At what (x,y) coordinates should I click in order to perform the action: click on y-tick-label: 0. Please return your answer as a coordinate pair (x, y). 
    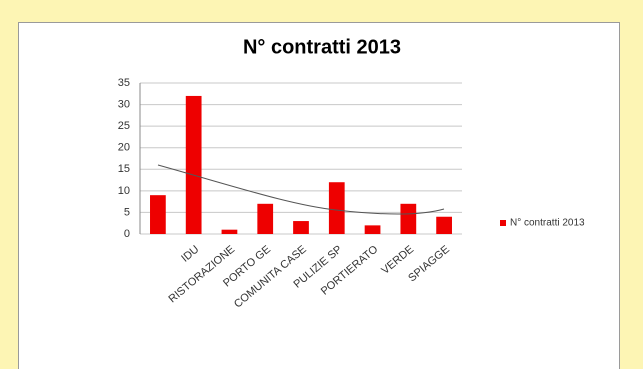
    Looking at the image, I should click on (127, 234).